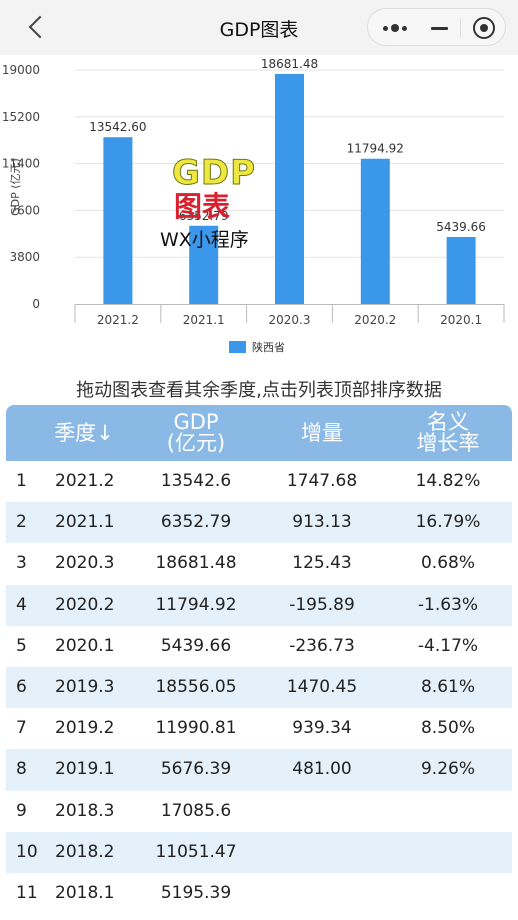  What do you see at coordinates (196, 563) in the screenshot?
I see `gdp-cell: 18681.48` at bounding box center [196, 563].